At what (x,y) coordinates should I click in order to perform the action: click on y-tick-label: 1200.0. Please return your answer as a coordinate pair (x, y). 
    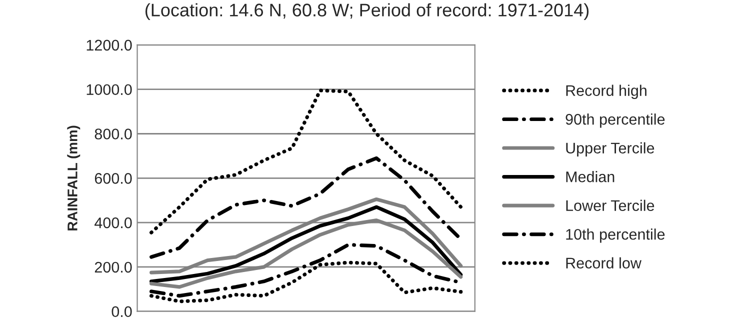
    Looking at the image, I should click on (109, 45).